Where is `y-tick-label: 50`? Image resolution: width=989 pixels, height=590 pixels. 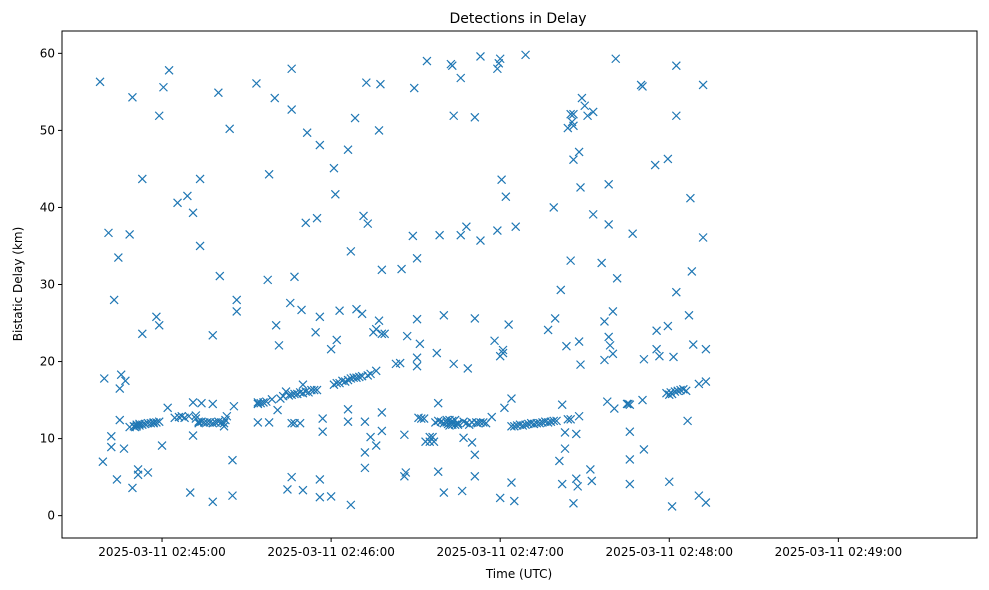 y-tick-label: 50 is located at coordinates (47, 130).